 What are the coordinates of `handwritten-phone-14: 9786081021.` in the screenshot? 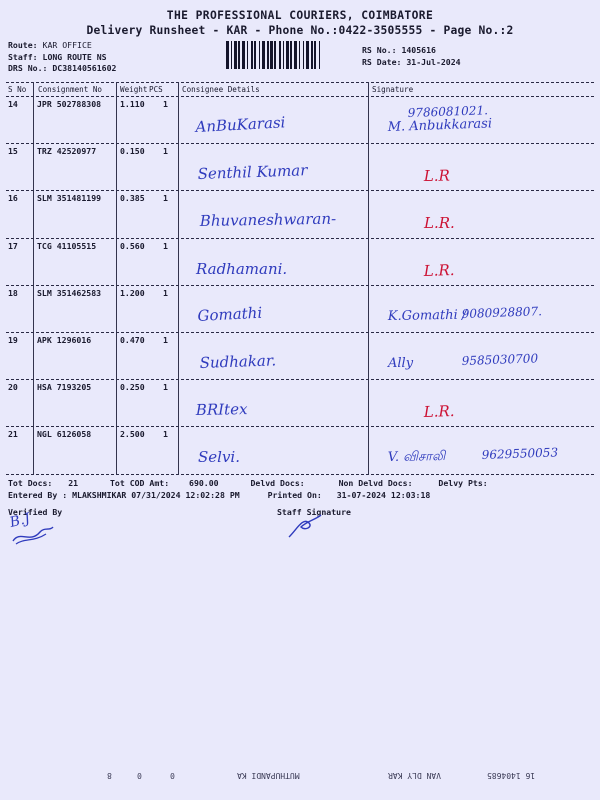 It's located at (448, 111).